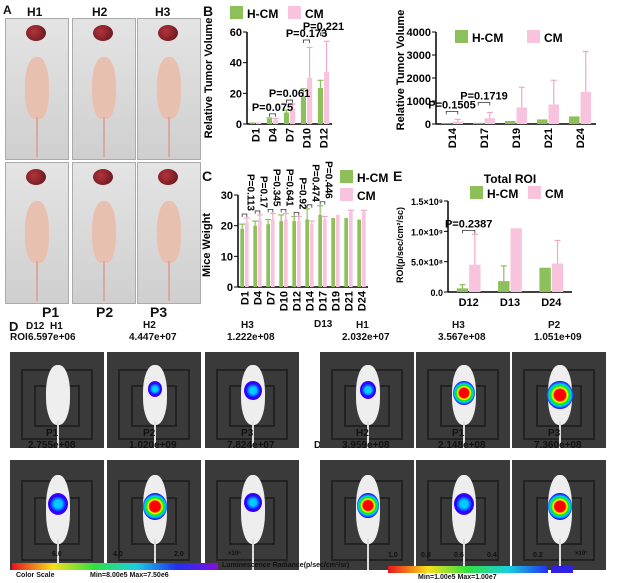  I want to click on p-value-label: P=0.345, so click(276, 188).